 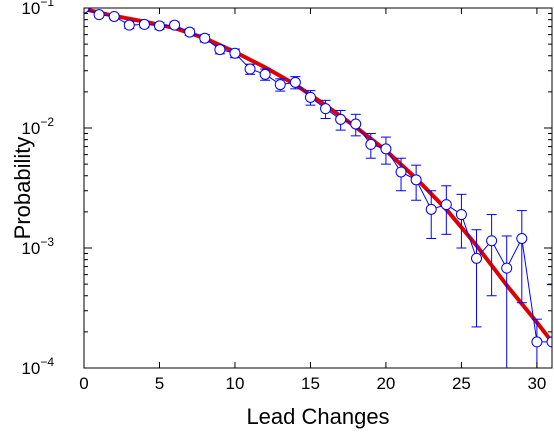 What do you see at coordinates (536, 383) in the screenshot?
I see `x-tick-label: 30` at bounding box center [536, 383].